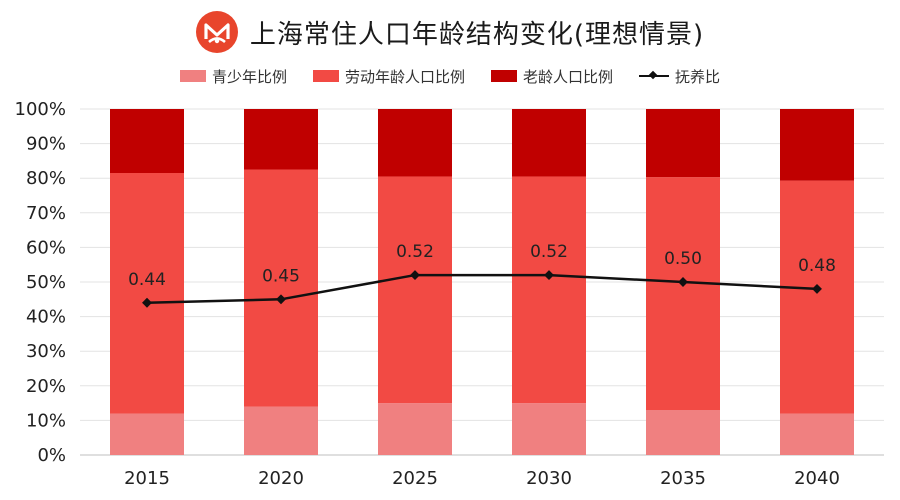  What do you see at coordinates (698, 76) in the screenshot?
I see `legend-label-dependency-ratio: 抚养比` at bounding box center [698, 76].